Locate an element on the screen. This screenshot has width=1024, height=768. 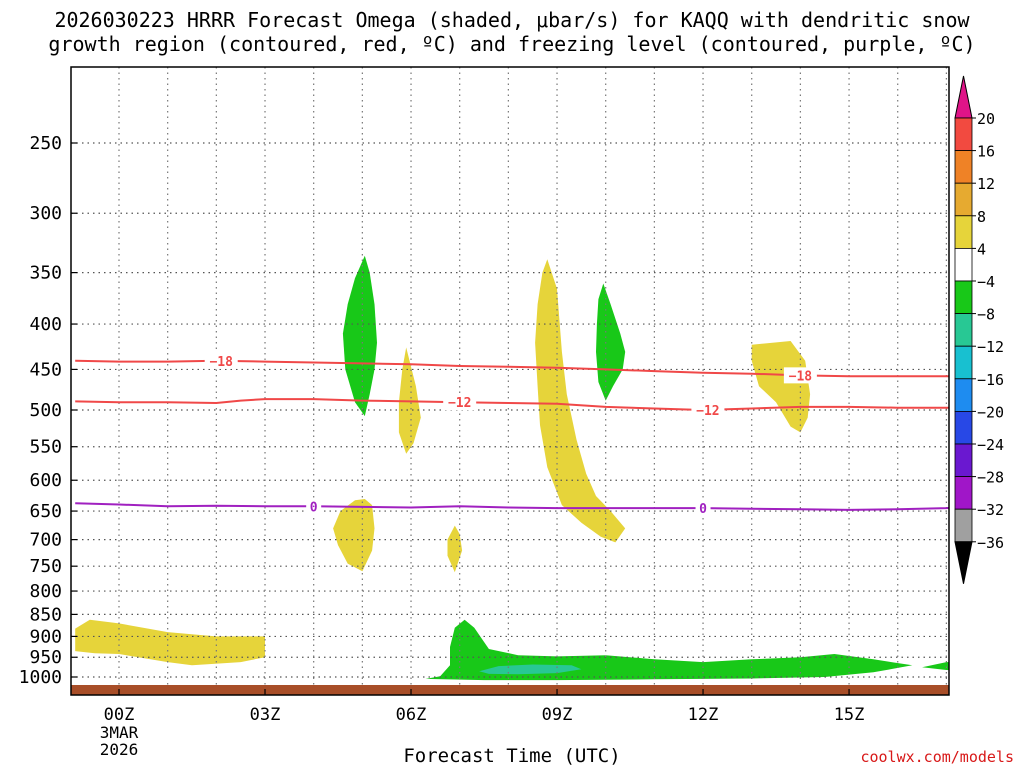
ytick-label-250: 250 is located at coordinates (45, 143).